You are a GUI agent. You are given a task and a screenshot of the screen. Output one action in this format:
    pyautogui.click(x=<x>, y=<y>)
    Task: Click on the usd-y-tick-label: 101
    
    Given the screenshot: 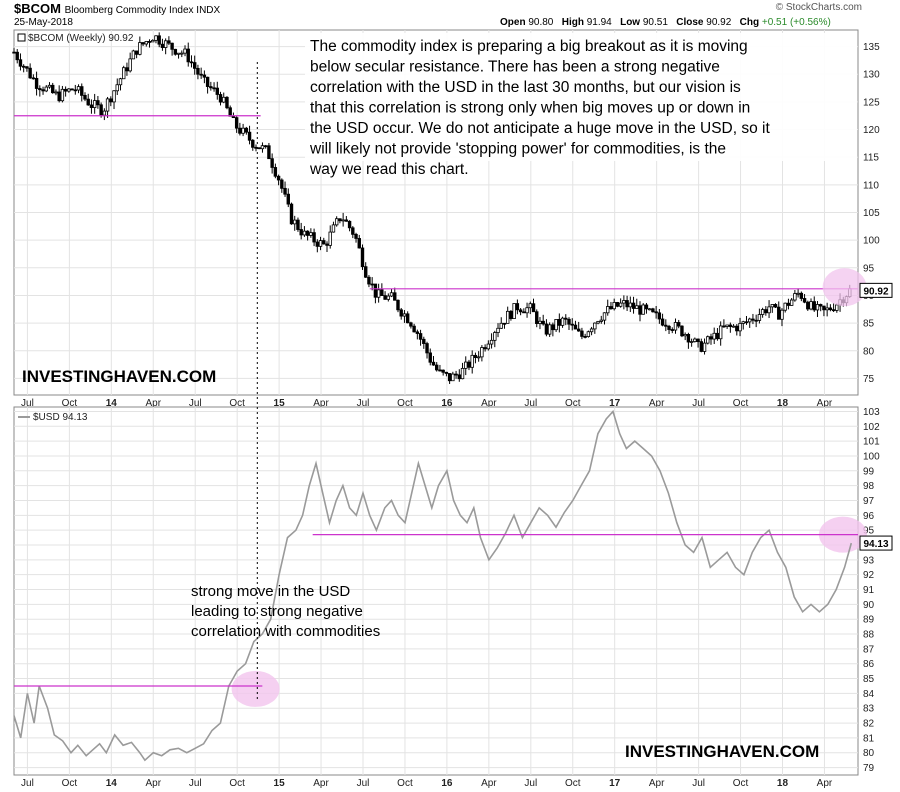 What is the action you would take?
    pyautogui.click(x=871, y=442)
    